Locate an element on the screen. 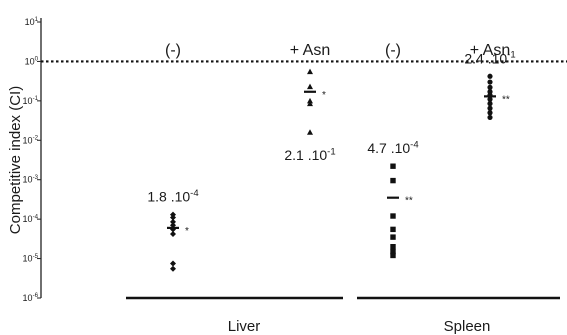 The image size is (567, 335). y-tick-label: 10⁻² is located at coordinates (31, 140).